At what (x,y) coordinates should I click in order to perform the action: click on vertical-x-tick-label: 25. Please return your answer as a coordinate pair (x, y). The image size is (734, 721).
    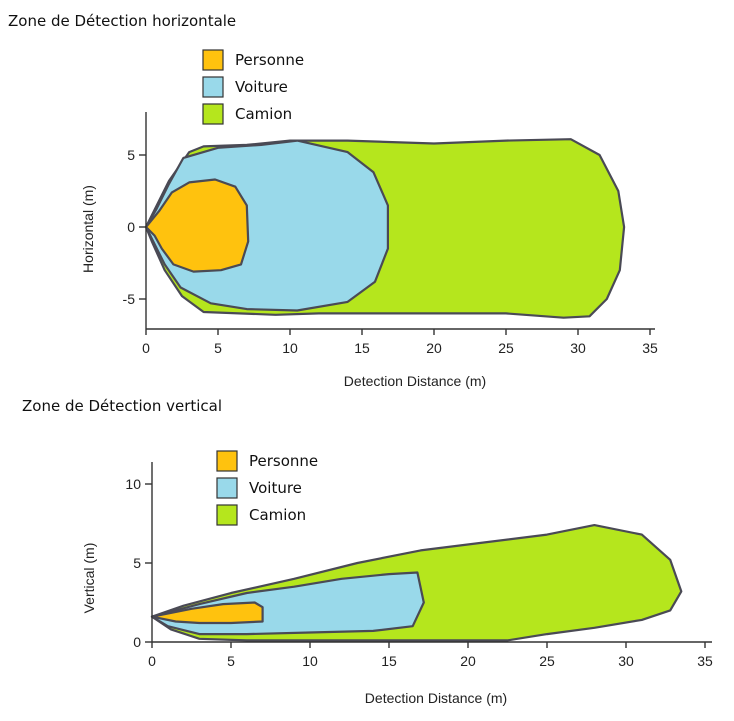
    Looking at the image, I should click on (547, 661).